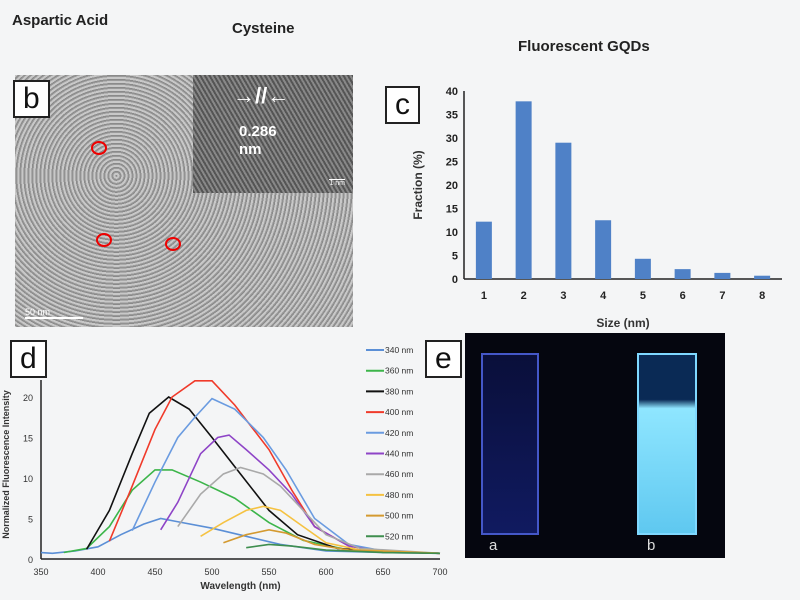  Describe the element at coordinates (563, 296) in the screenshot. I see `x-tick-label: 3` at that location.